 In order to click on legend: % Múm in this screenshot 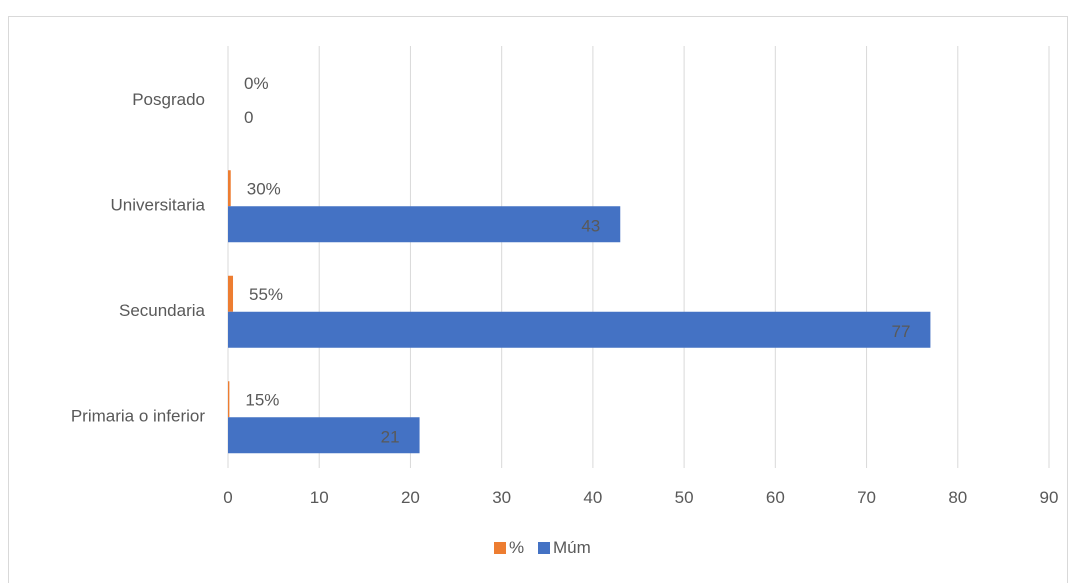, I will do `click(542, 547)`.